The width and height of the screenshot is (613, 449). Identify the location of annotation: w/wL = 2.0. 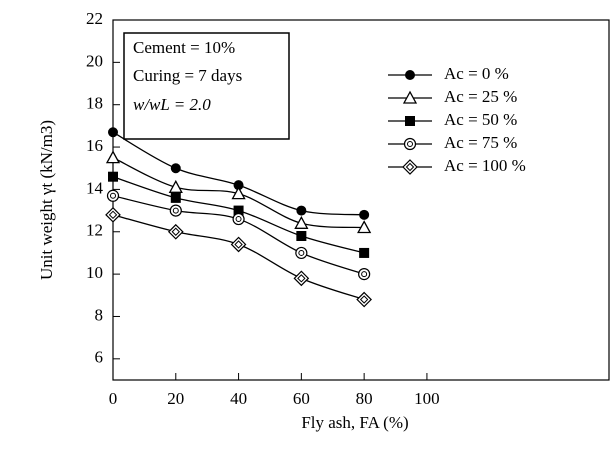
(172, 104).